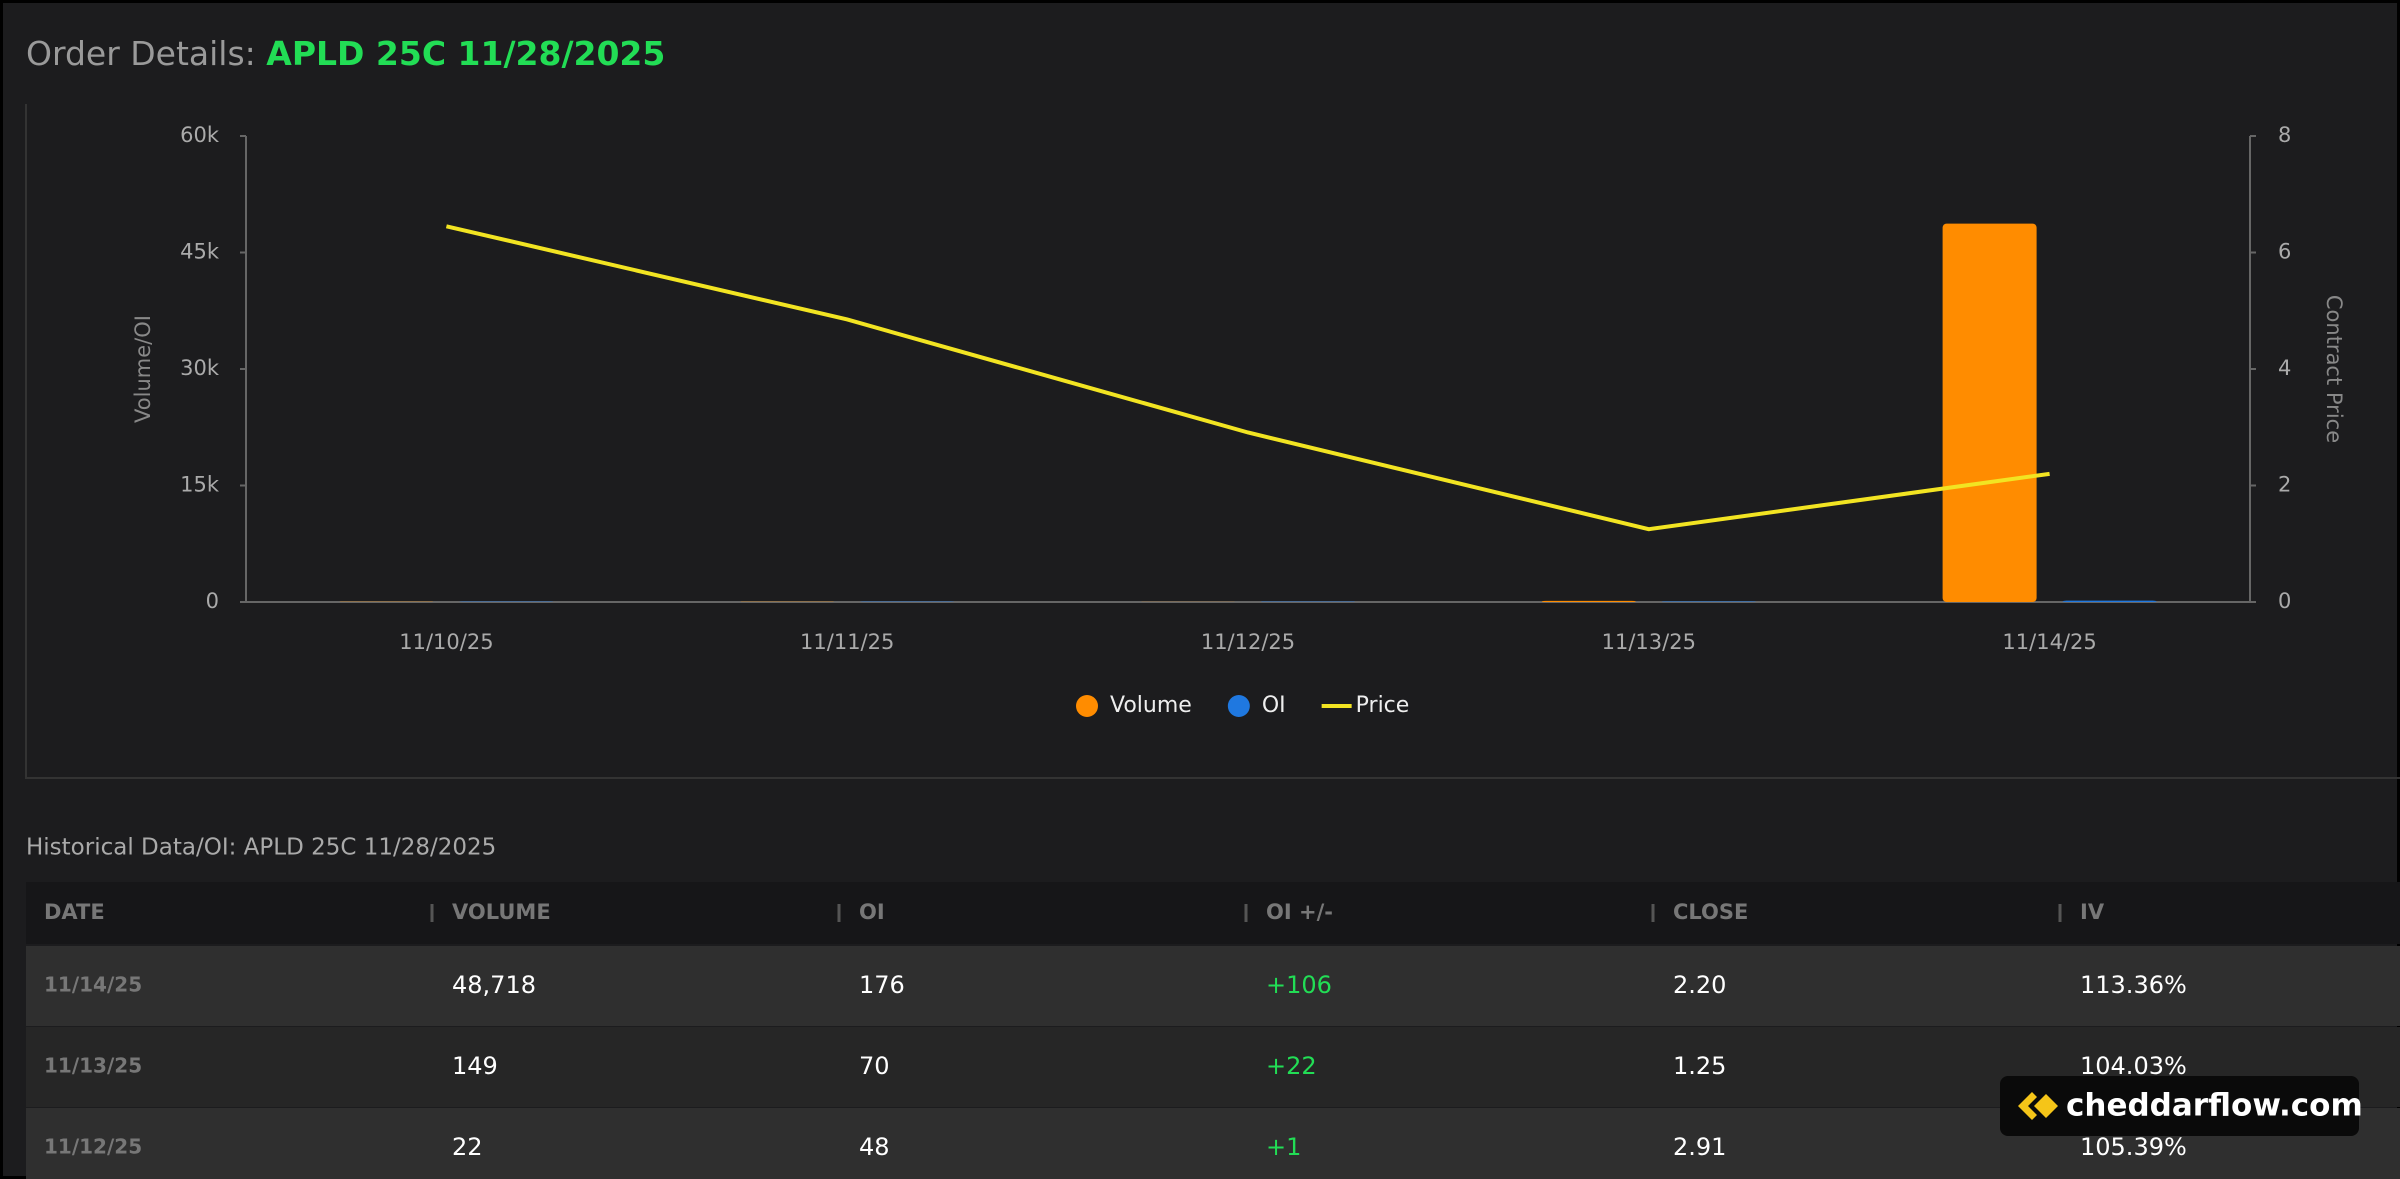 This screenshot has width=2400, height=1179. I want to click on y-tick-label: 45k, so click(200, 252).